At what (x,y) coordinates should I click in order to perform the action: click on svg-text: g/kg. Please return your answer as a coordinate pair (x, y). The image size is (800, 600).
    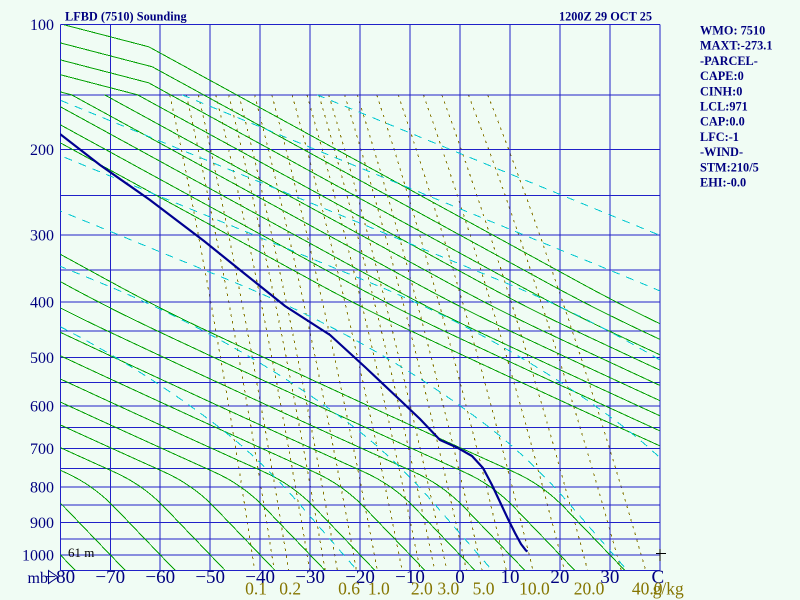
    Looking at the image, I should click on (668, 588).